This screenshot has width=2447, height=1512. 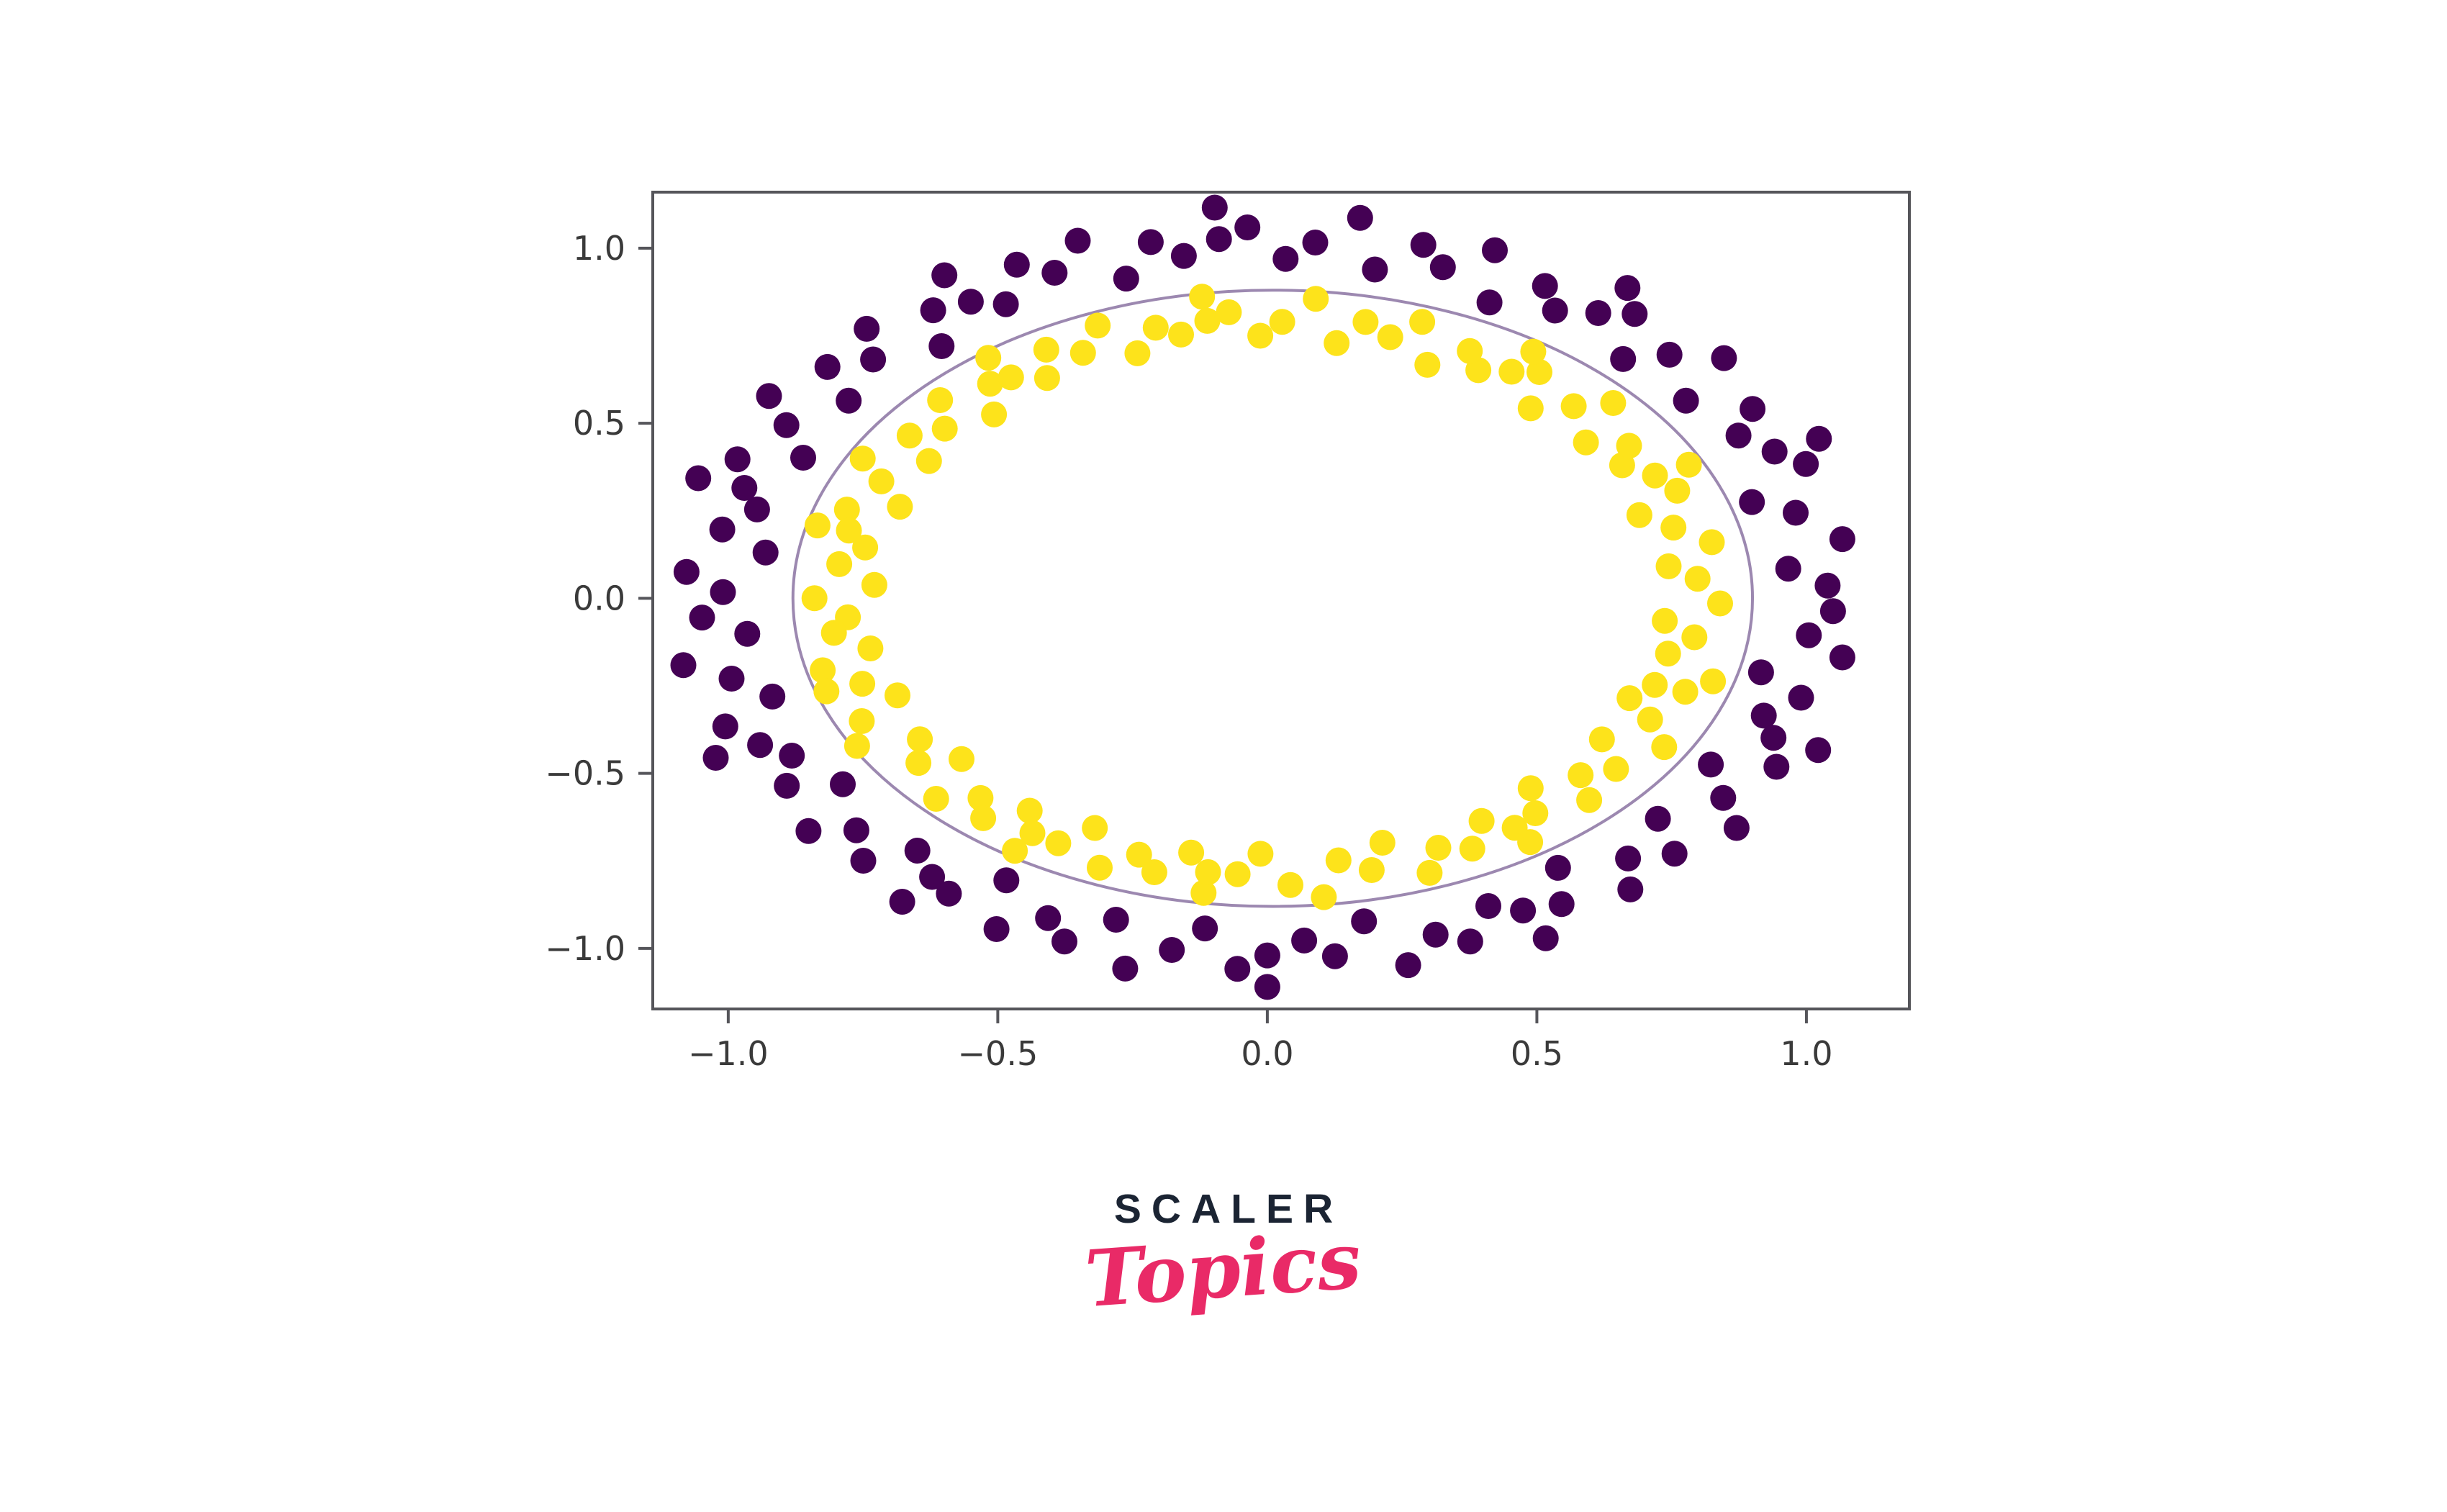 What do you see at coordinates (1223, 1258) in the screenshot?
I see `scaler-topics-logo: SCALER Topics` at bounding box center [1223, 1258].